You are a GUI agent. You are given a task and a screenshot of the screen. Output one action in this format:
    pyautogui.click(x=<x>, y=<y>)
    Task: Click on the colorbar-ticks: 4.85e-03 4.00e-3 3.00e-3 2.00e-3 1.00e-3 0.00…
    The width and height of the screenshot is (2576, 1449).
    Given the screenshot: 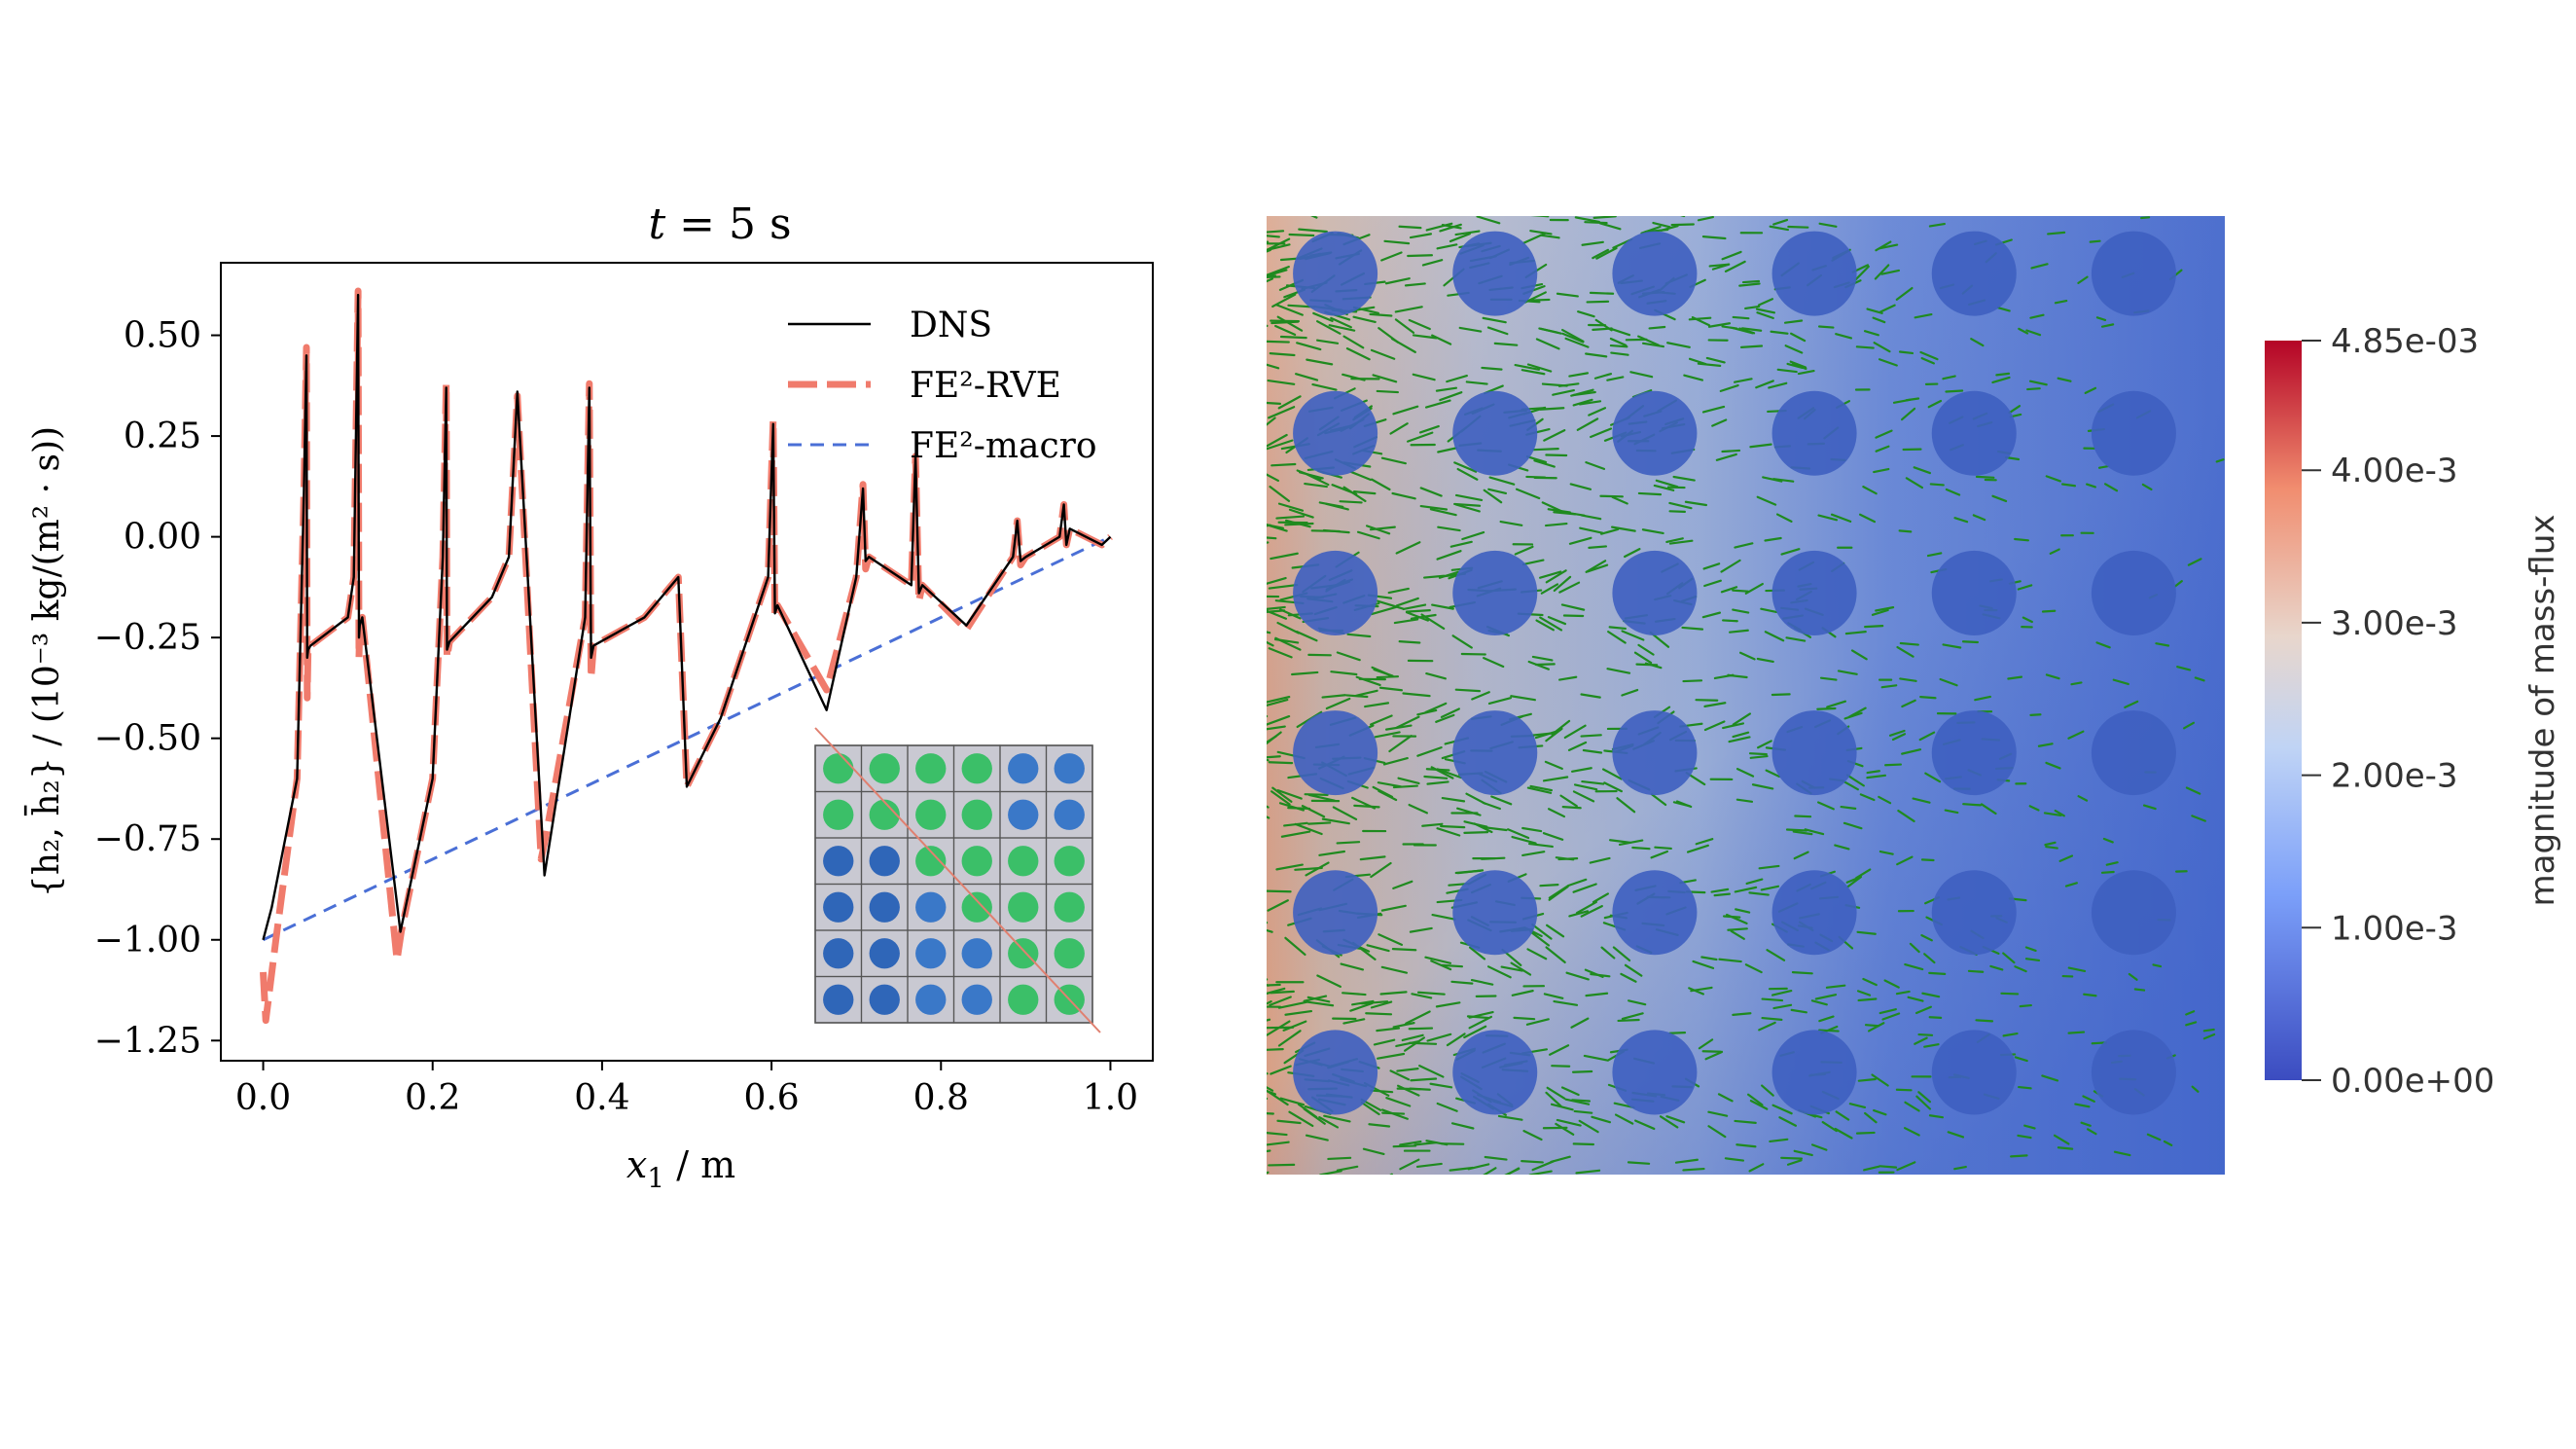 What is the action you would take?
    pyautogui.click(x=2398, y=711)
    